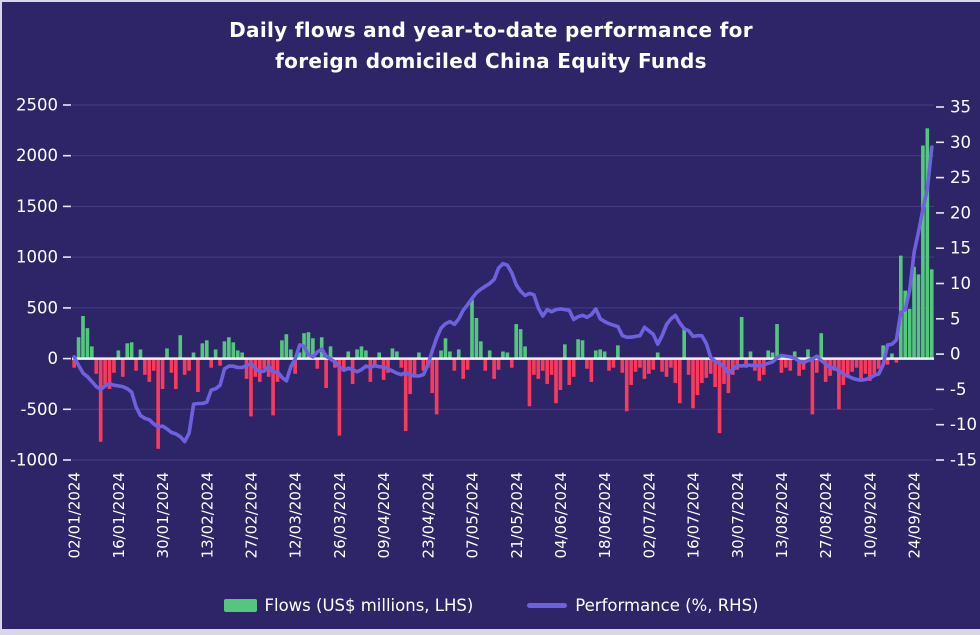 Image resolution: width=980 pixels, height=635 pixels. I want to click on legend-item-performance: Performance (%, RHS), so click(643, 605).